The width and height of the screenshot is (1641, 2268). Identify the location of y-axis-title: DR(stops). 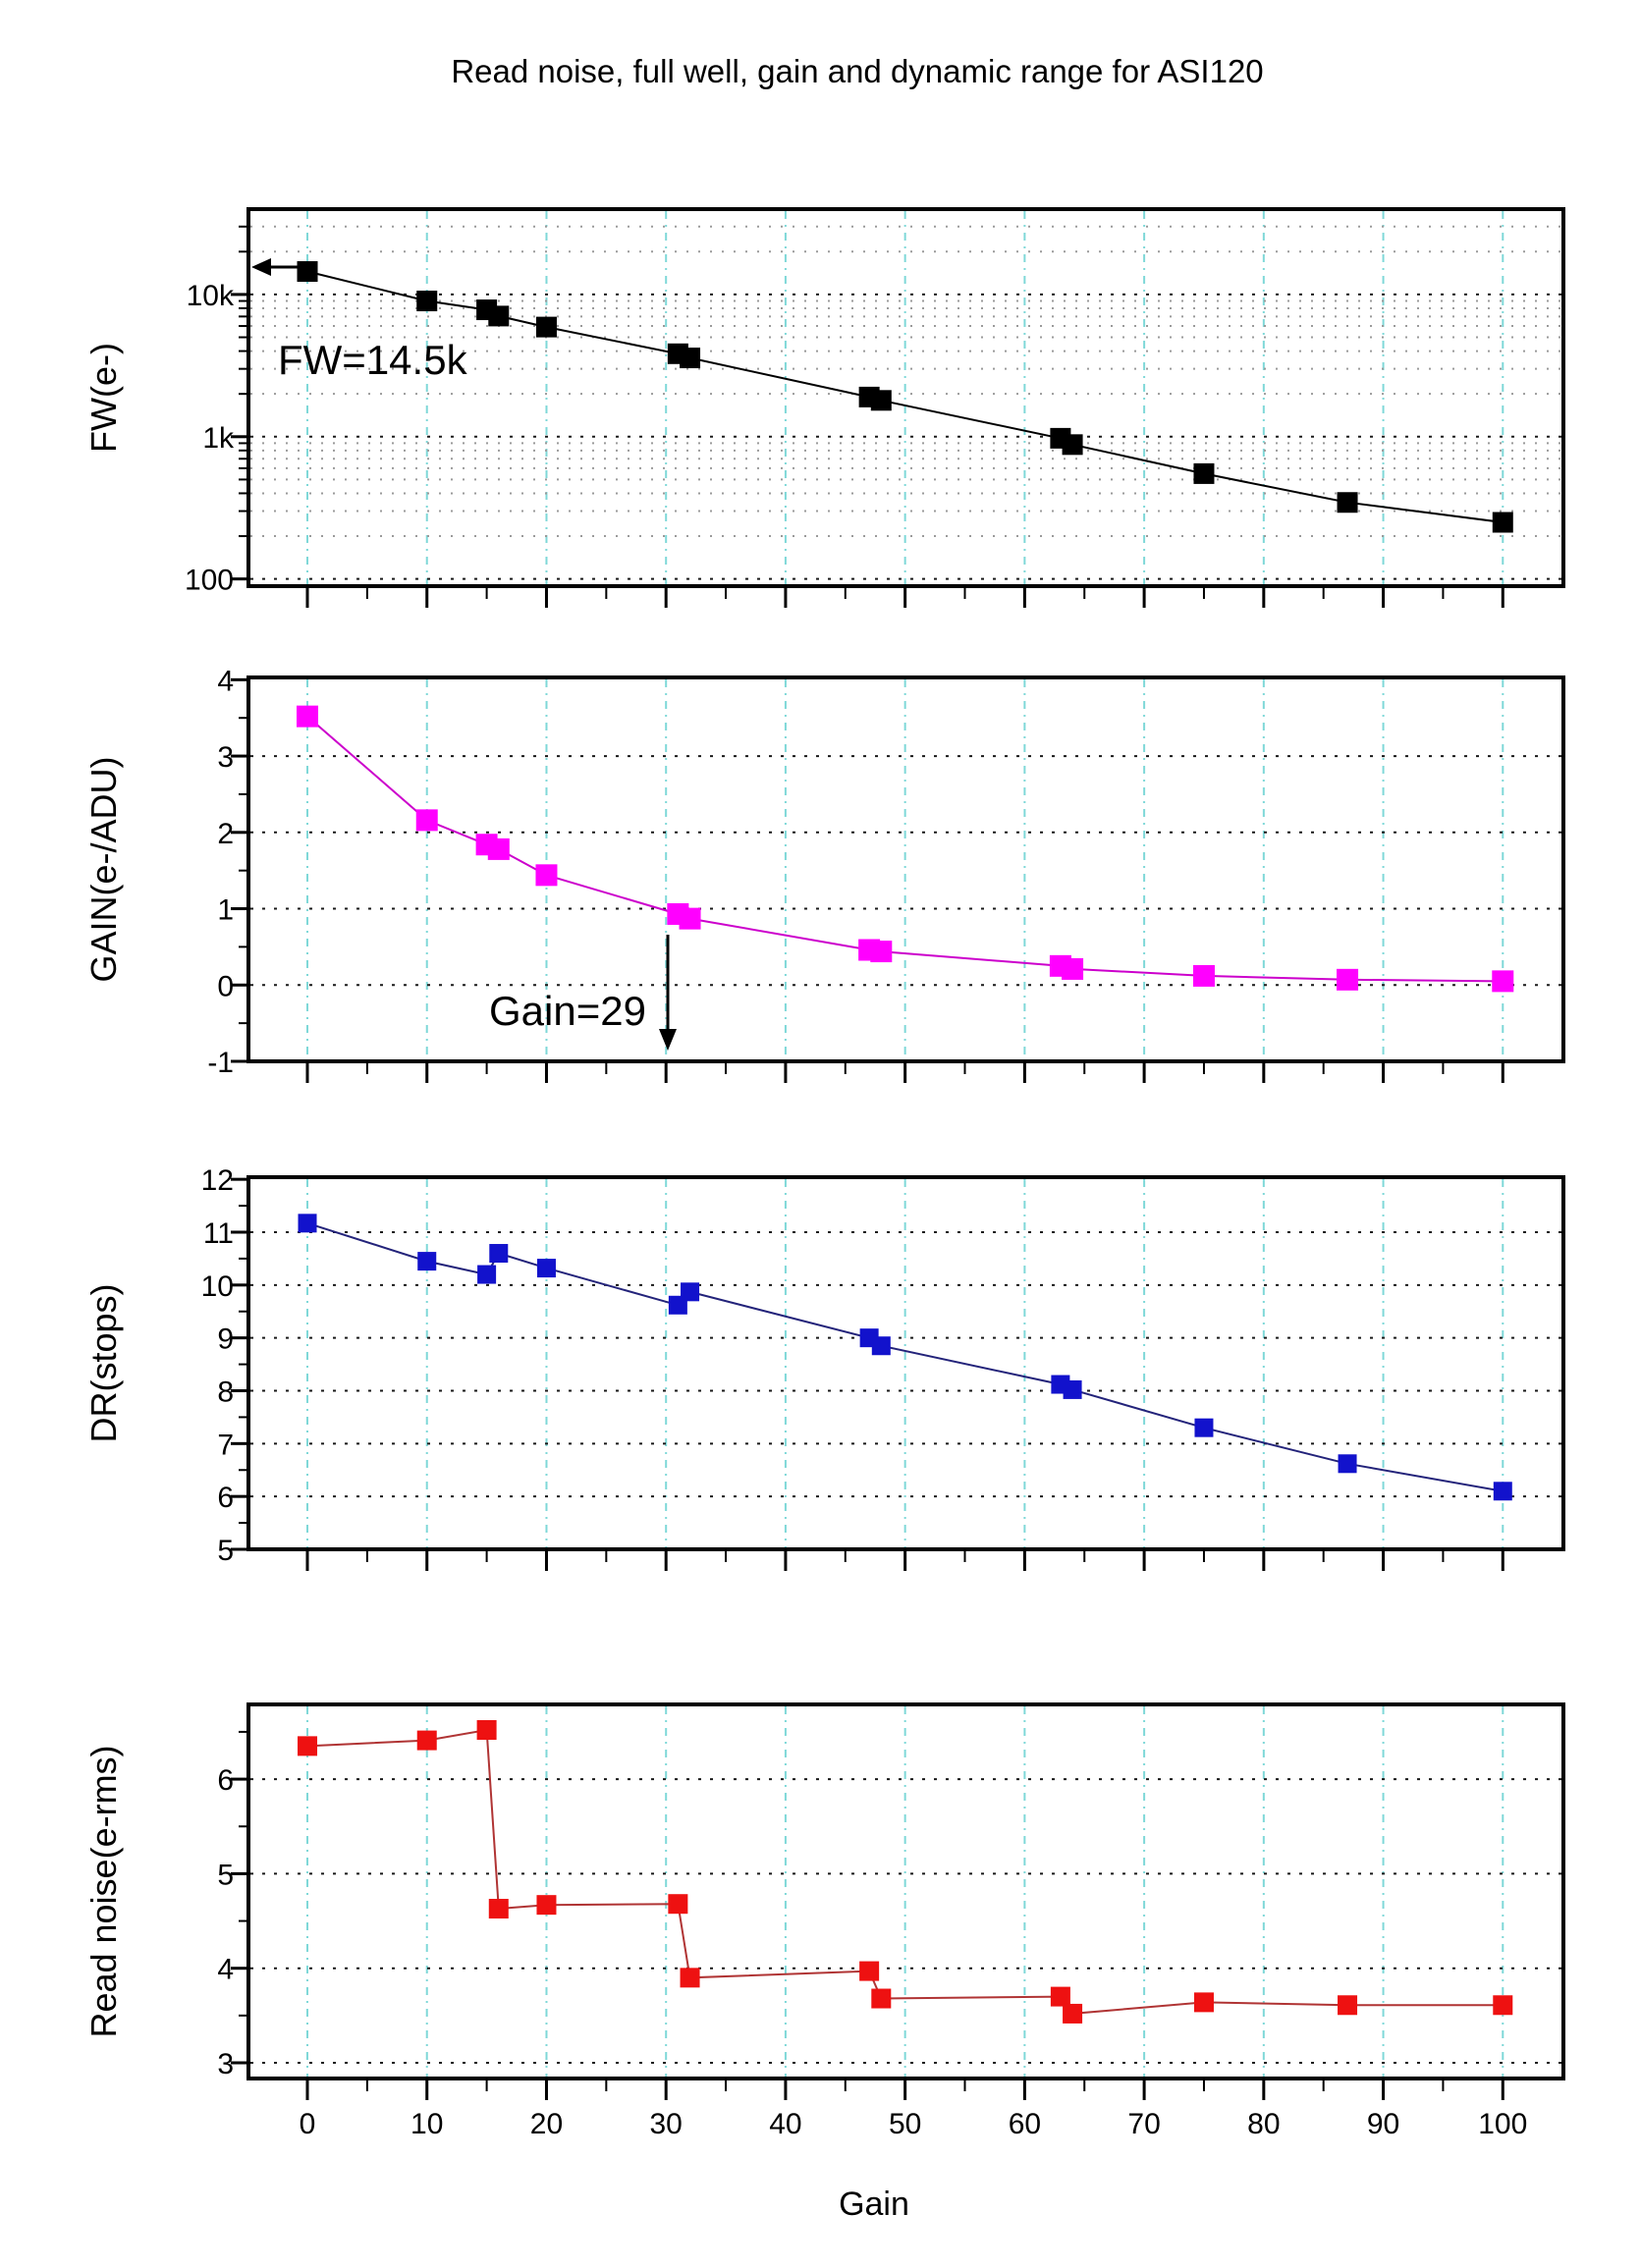
(103, 1362).